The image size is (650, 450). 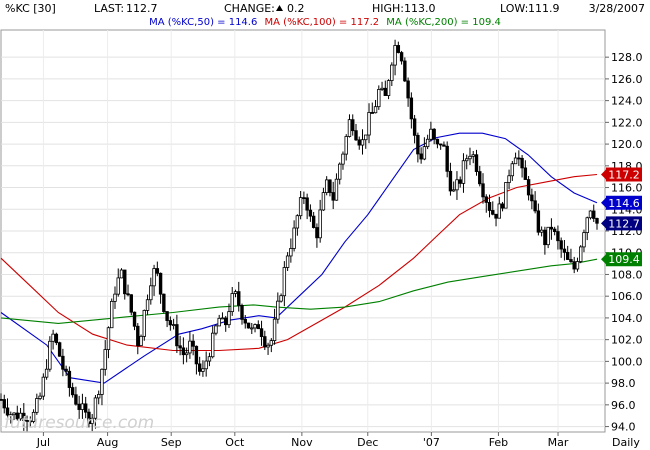 I want to click on y-tick-label: 104.0, so click(x=627, y=318).